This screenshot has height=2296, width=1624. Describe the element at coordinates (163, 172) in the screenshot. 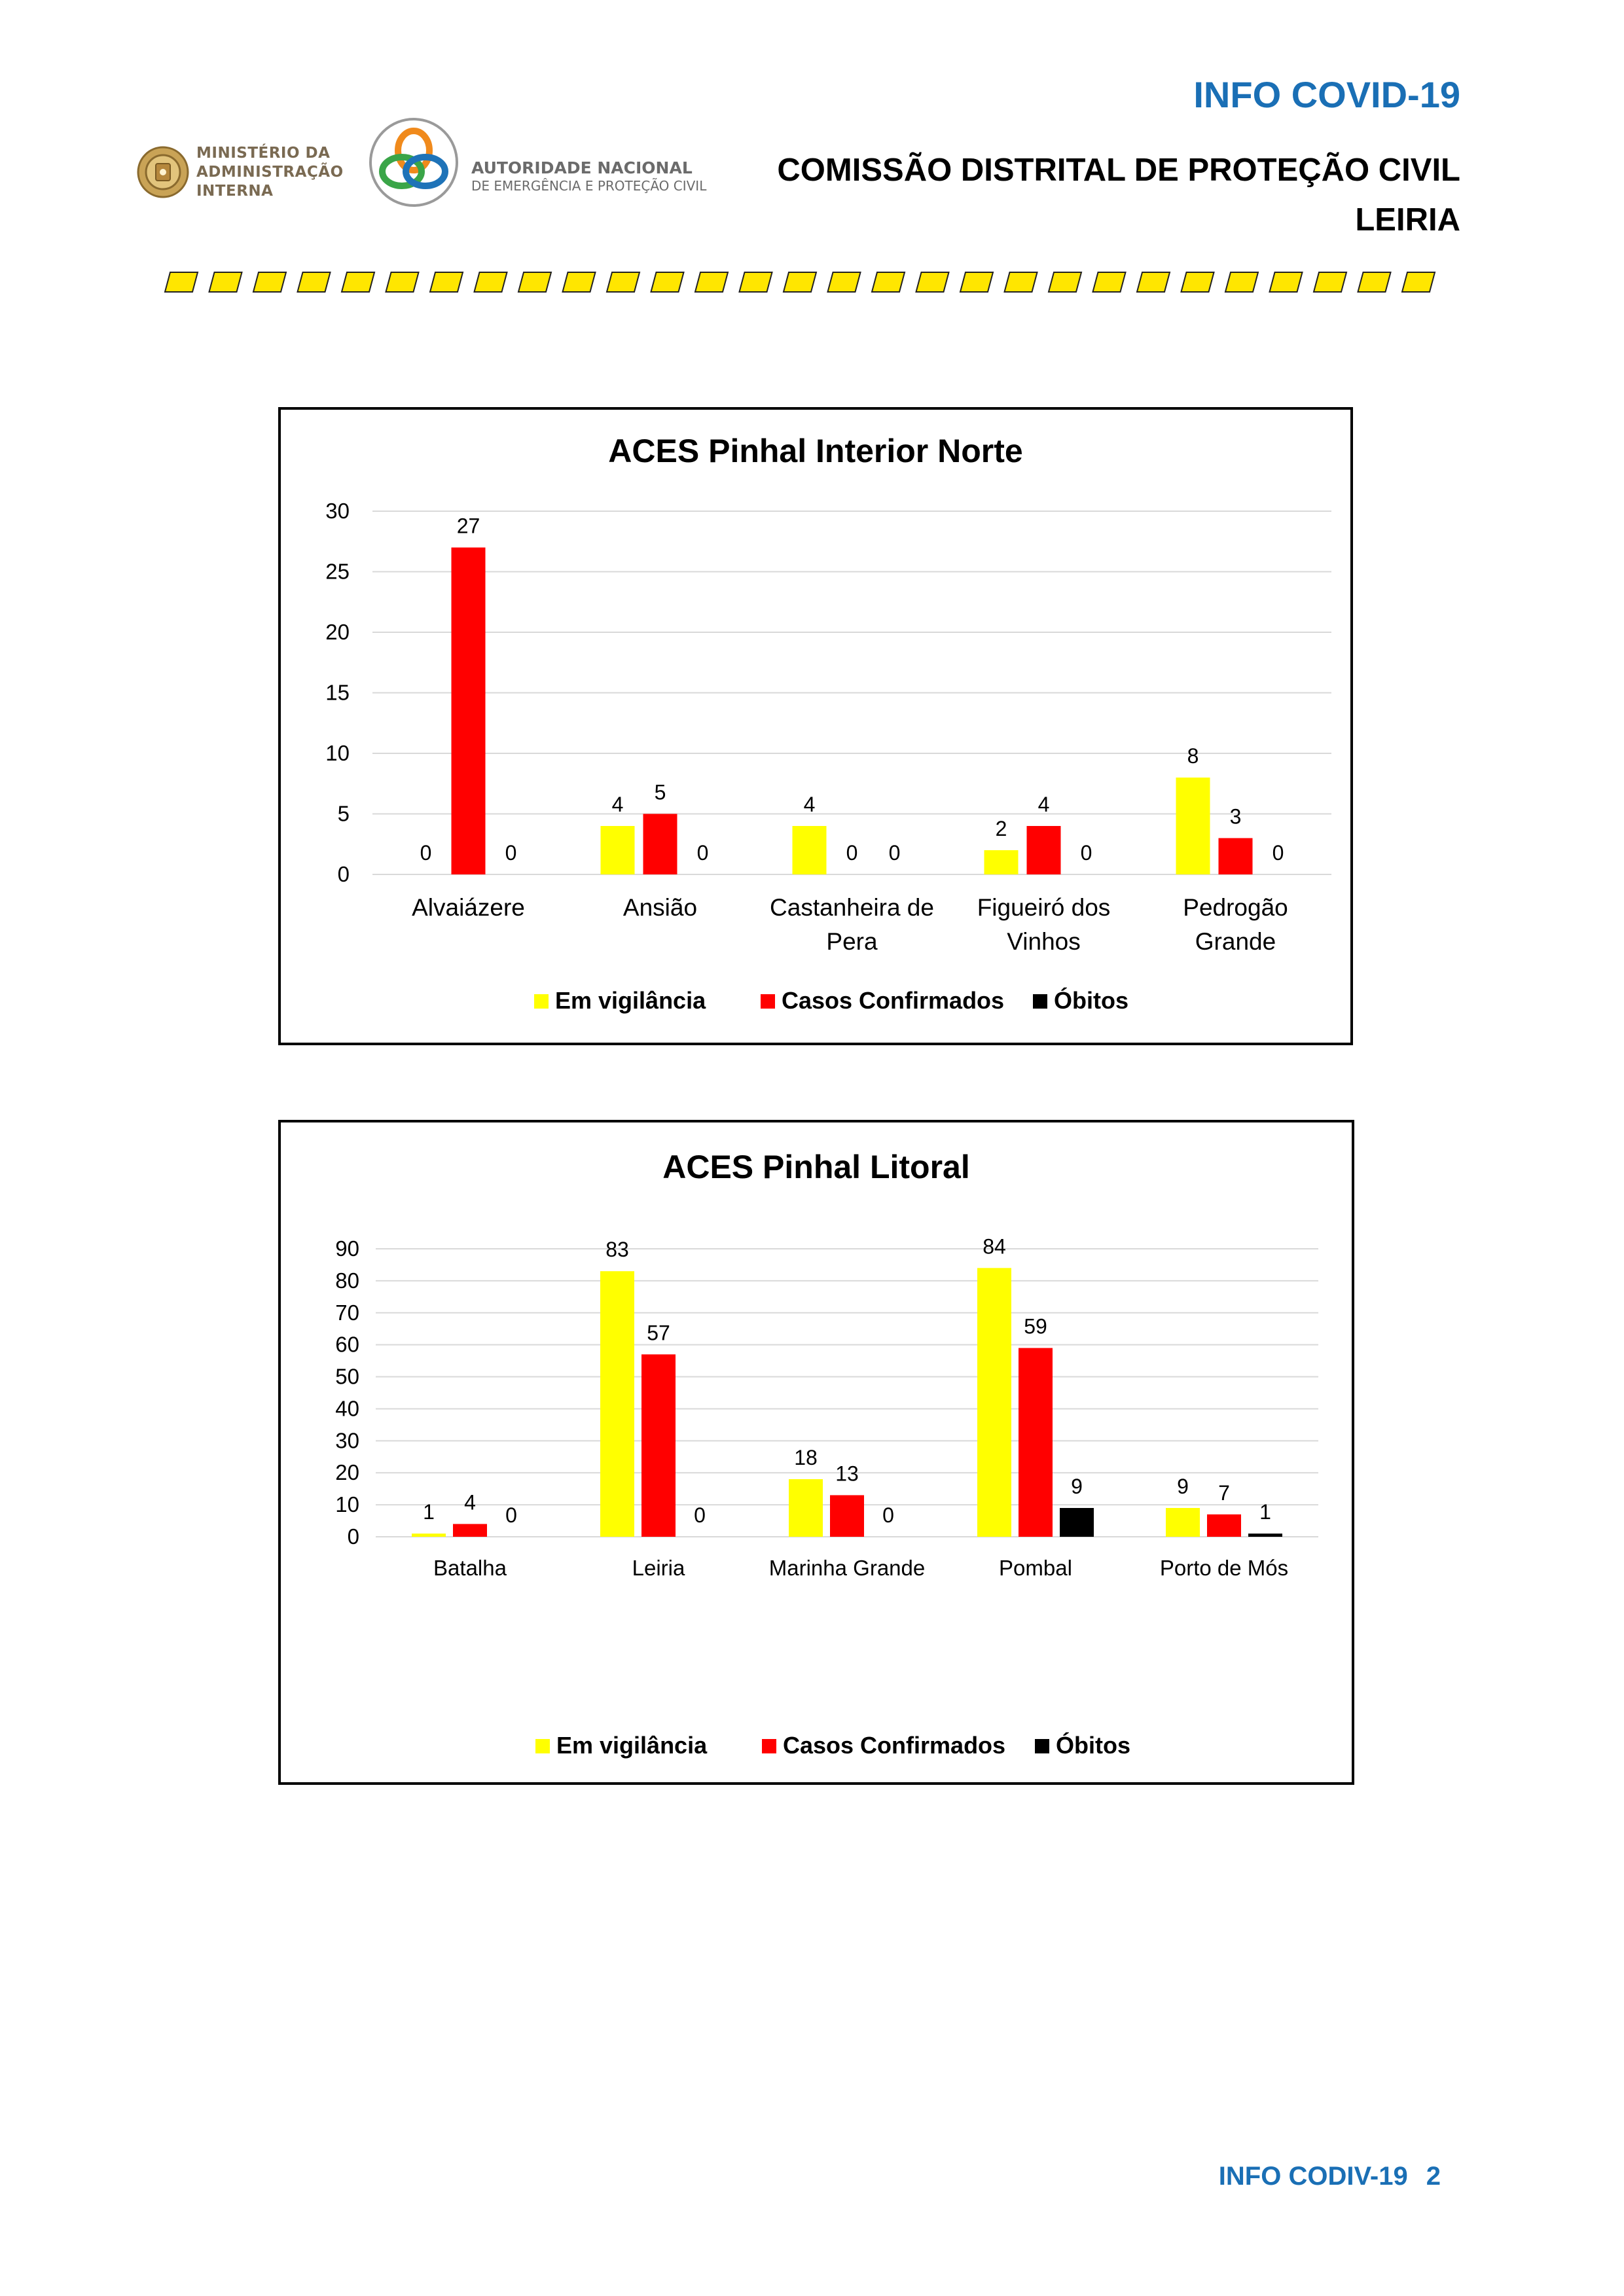

I see `ministry-seal-icon` at that location.